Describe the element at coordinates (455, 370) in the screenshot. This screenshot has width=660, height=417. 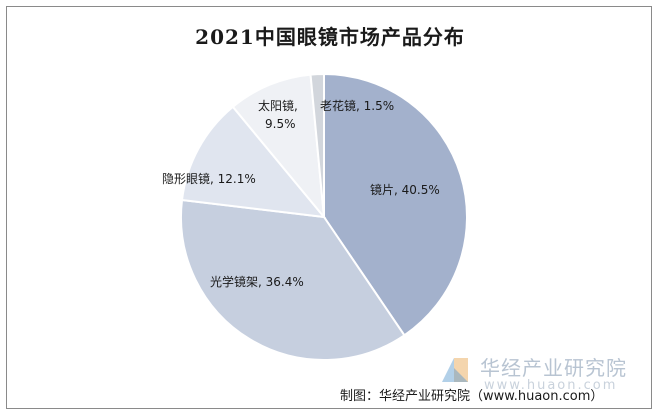
I see `brand-logo-icon` at that location.